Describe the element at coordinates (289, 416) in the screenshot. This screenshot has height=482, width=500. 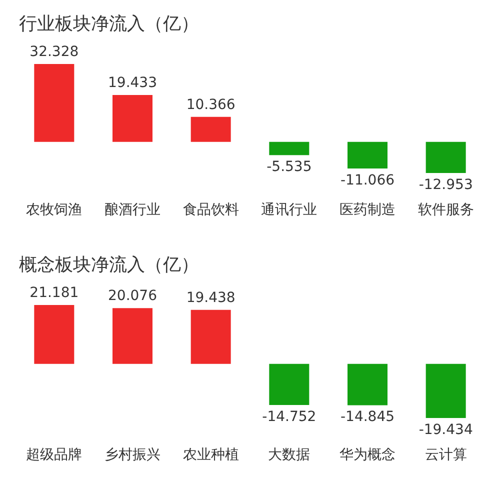
I see `data-label: -14.752` at that location.